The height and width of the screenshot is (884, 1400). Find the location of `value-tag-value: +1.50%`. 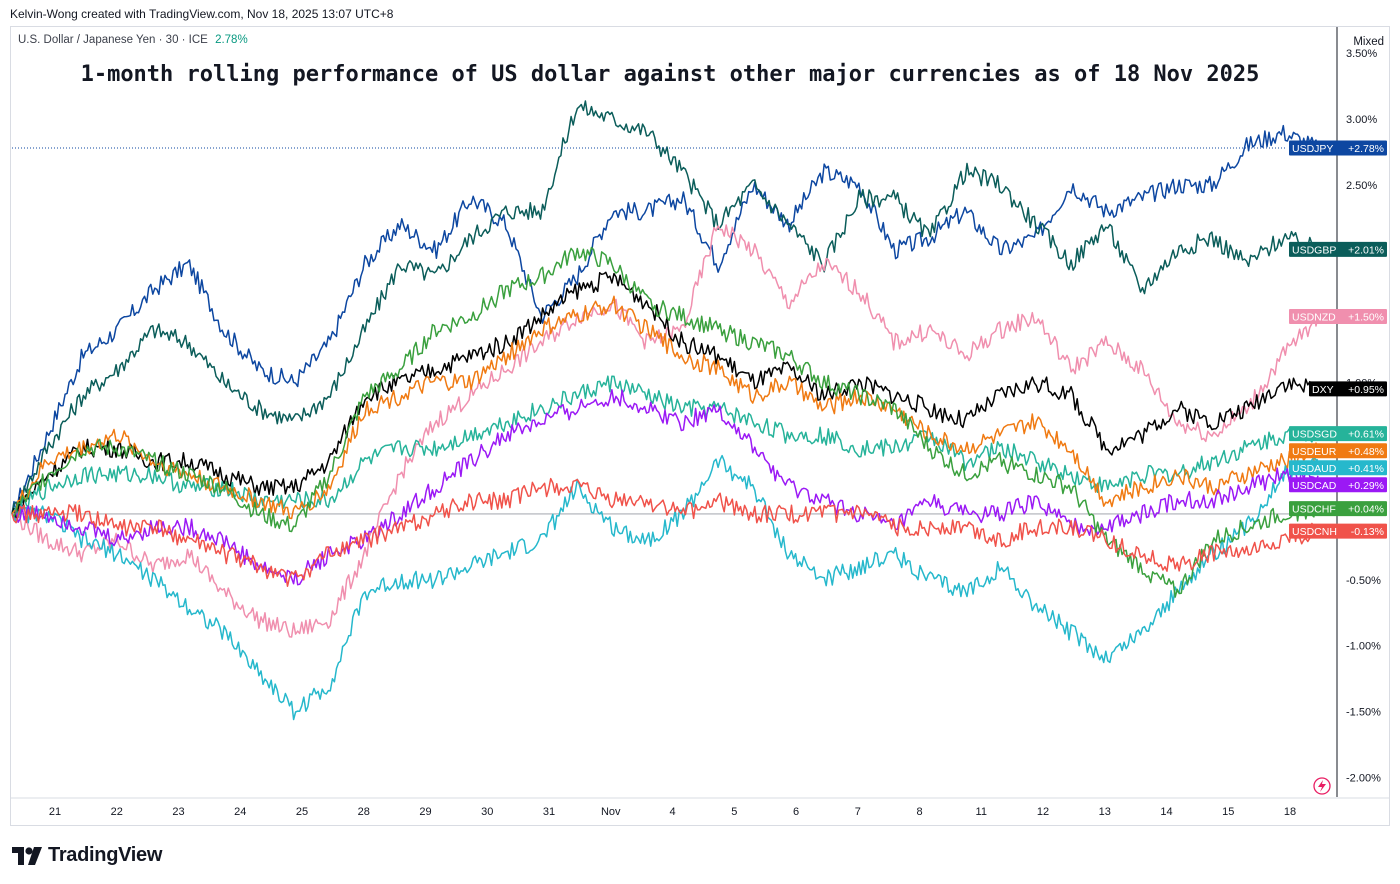

value-tag-value: +1.50% is located at coordinates (1366, 317).